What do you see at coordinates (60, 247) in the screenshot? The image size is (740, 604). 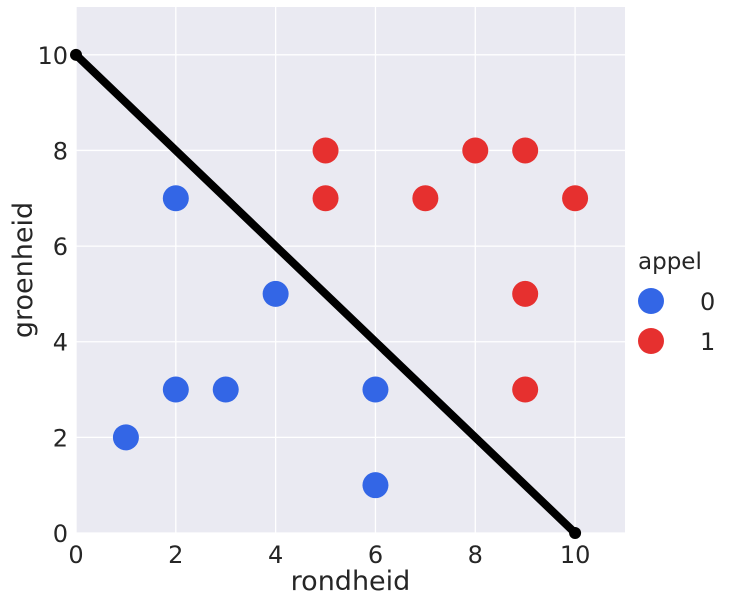 I see `y-tick-label: 6` at bounding box center [60, 247].